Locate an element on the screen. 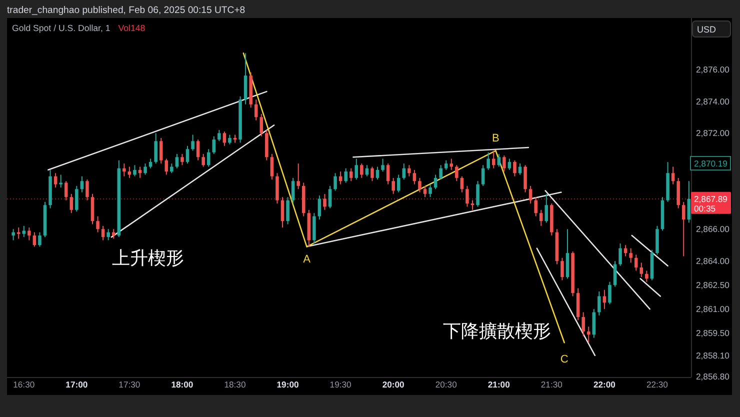 The image size is (740, 417). annotation: 下降擴散楔形 is located at coordinates (497, 331).